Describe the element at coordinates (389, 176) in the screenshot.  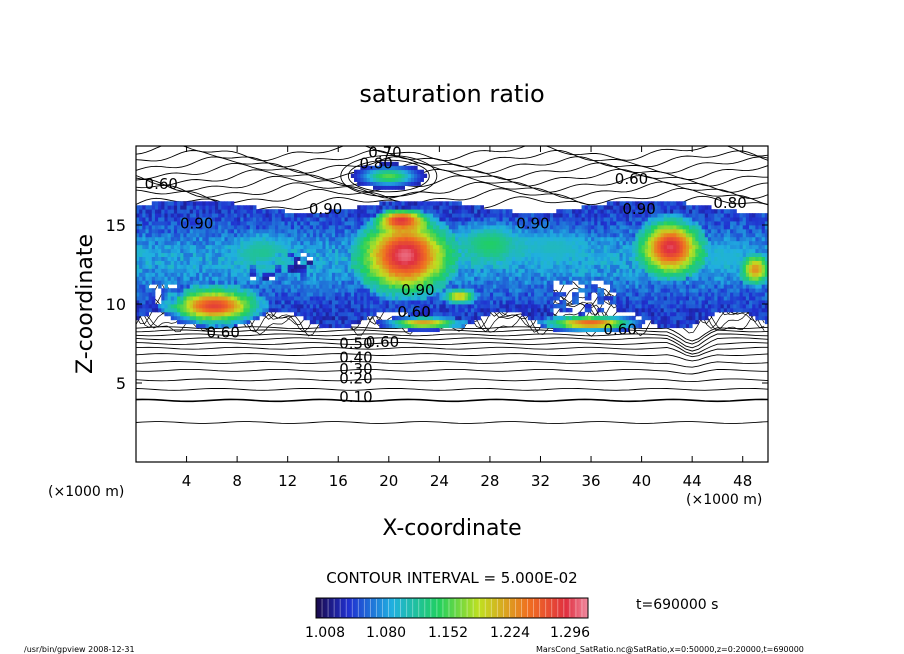
I see `contour-loop` at that location.